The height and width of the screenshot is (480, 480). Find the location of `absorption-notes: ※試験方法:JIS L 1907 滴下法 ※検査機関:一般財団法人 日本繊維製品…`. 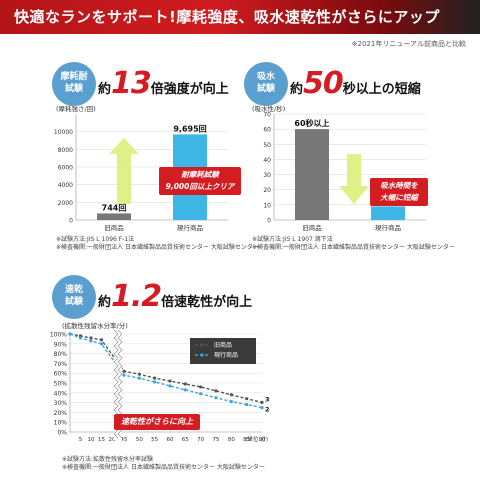

absorption-notes: ※試験方法:JIS L 1907 滴下法 ※検査機関:一般財団法人 日本繊維製品… is located at coordinates (353, 244).